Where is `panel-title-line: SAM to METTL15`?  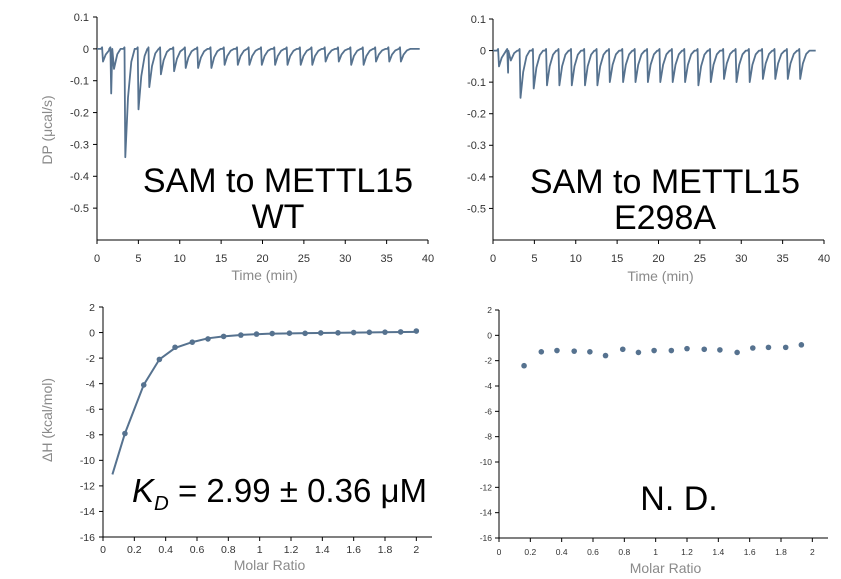
panel-title-line: SAM to METTL15 is located at coordinates (278, 181).